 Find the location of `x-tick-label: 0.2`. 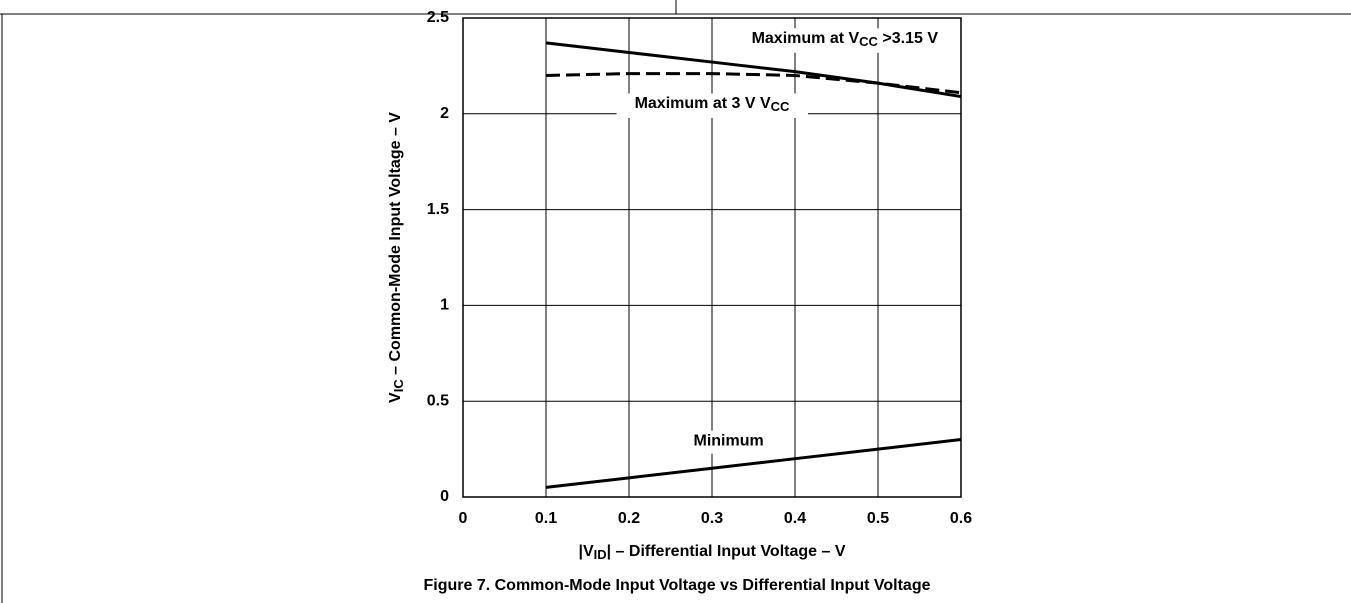

x-tick-label: 0.2 is located at coordinates (629, 518).